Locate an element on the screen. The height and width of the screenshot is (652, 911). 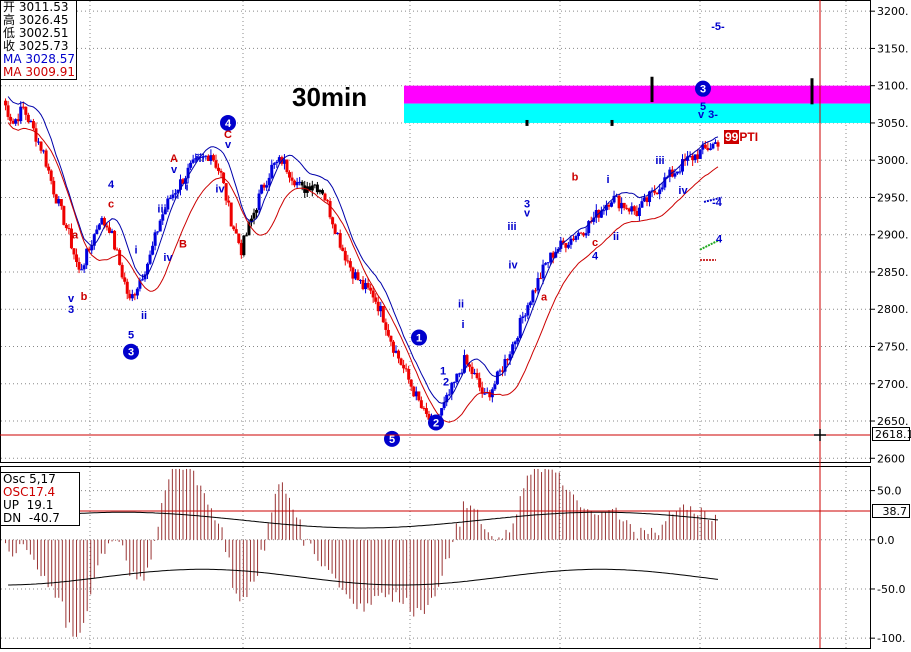
price-tick-label: 3150. is located at coordinates (893, 48).